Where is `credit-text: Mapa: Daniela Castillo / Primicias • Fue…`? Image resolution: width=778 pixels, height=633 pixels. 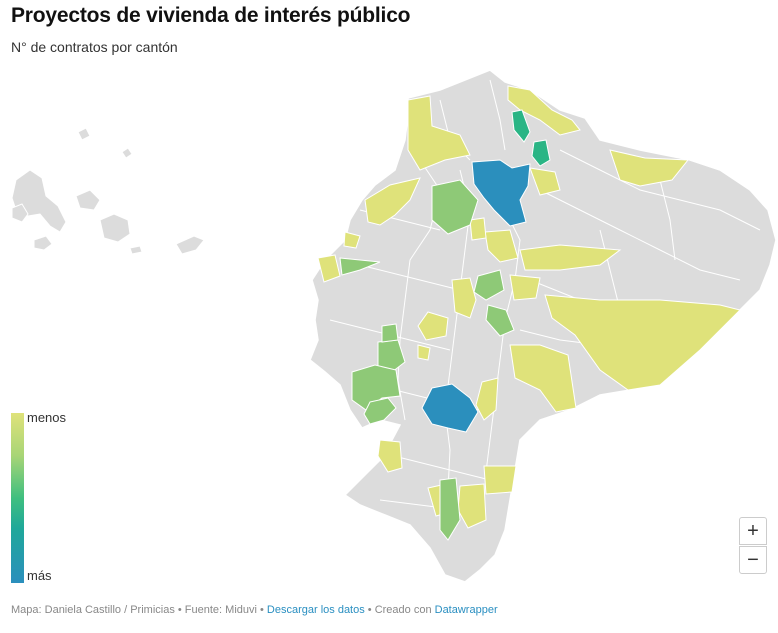
credit-text: Mapa: Daniela Castillo / Primicias • Fue… is located at coordinates (139, 610).